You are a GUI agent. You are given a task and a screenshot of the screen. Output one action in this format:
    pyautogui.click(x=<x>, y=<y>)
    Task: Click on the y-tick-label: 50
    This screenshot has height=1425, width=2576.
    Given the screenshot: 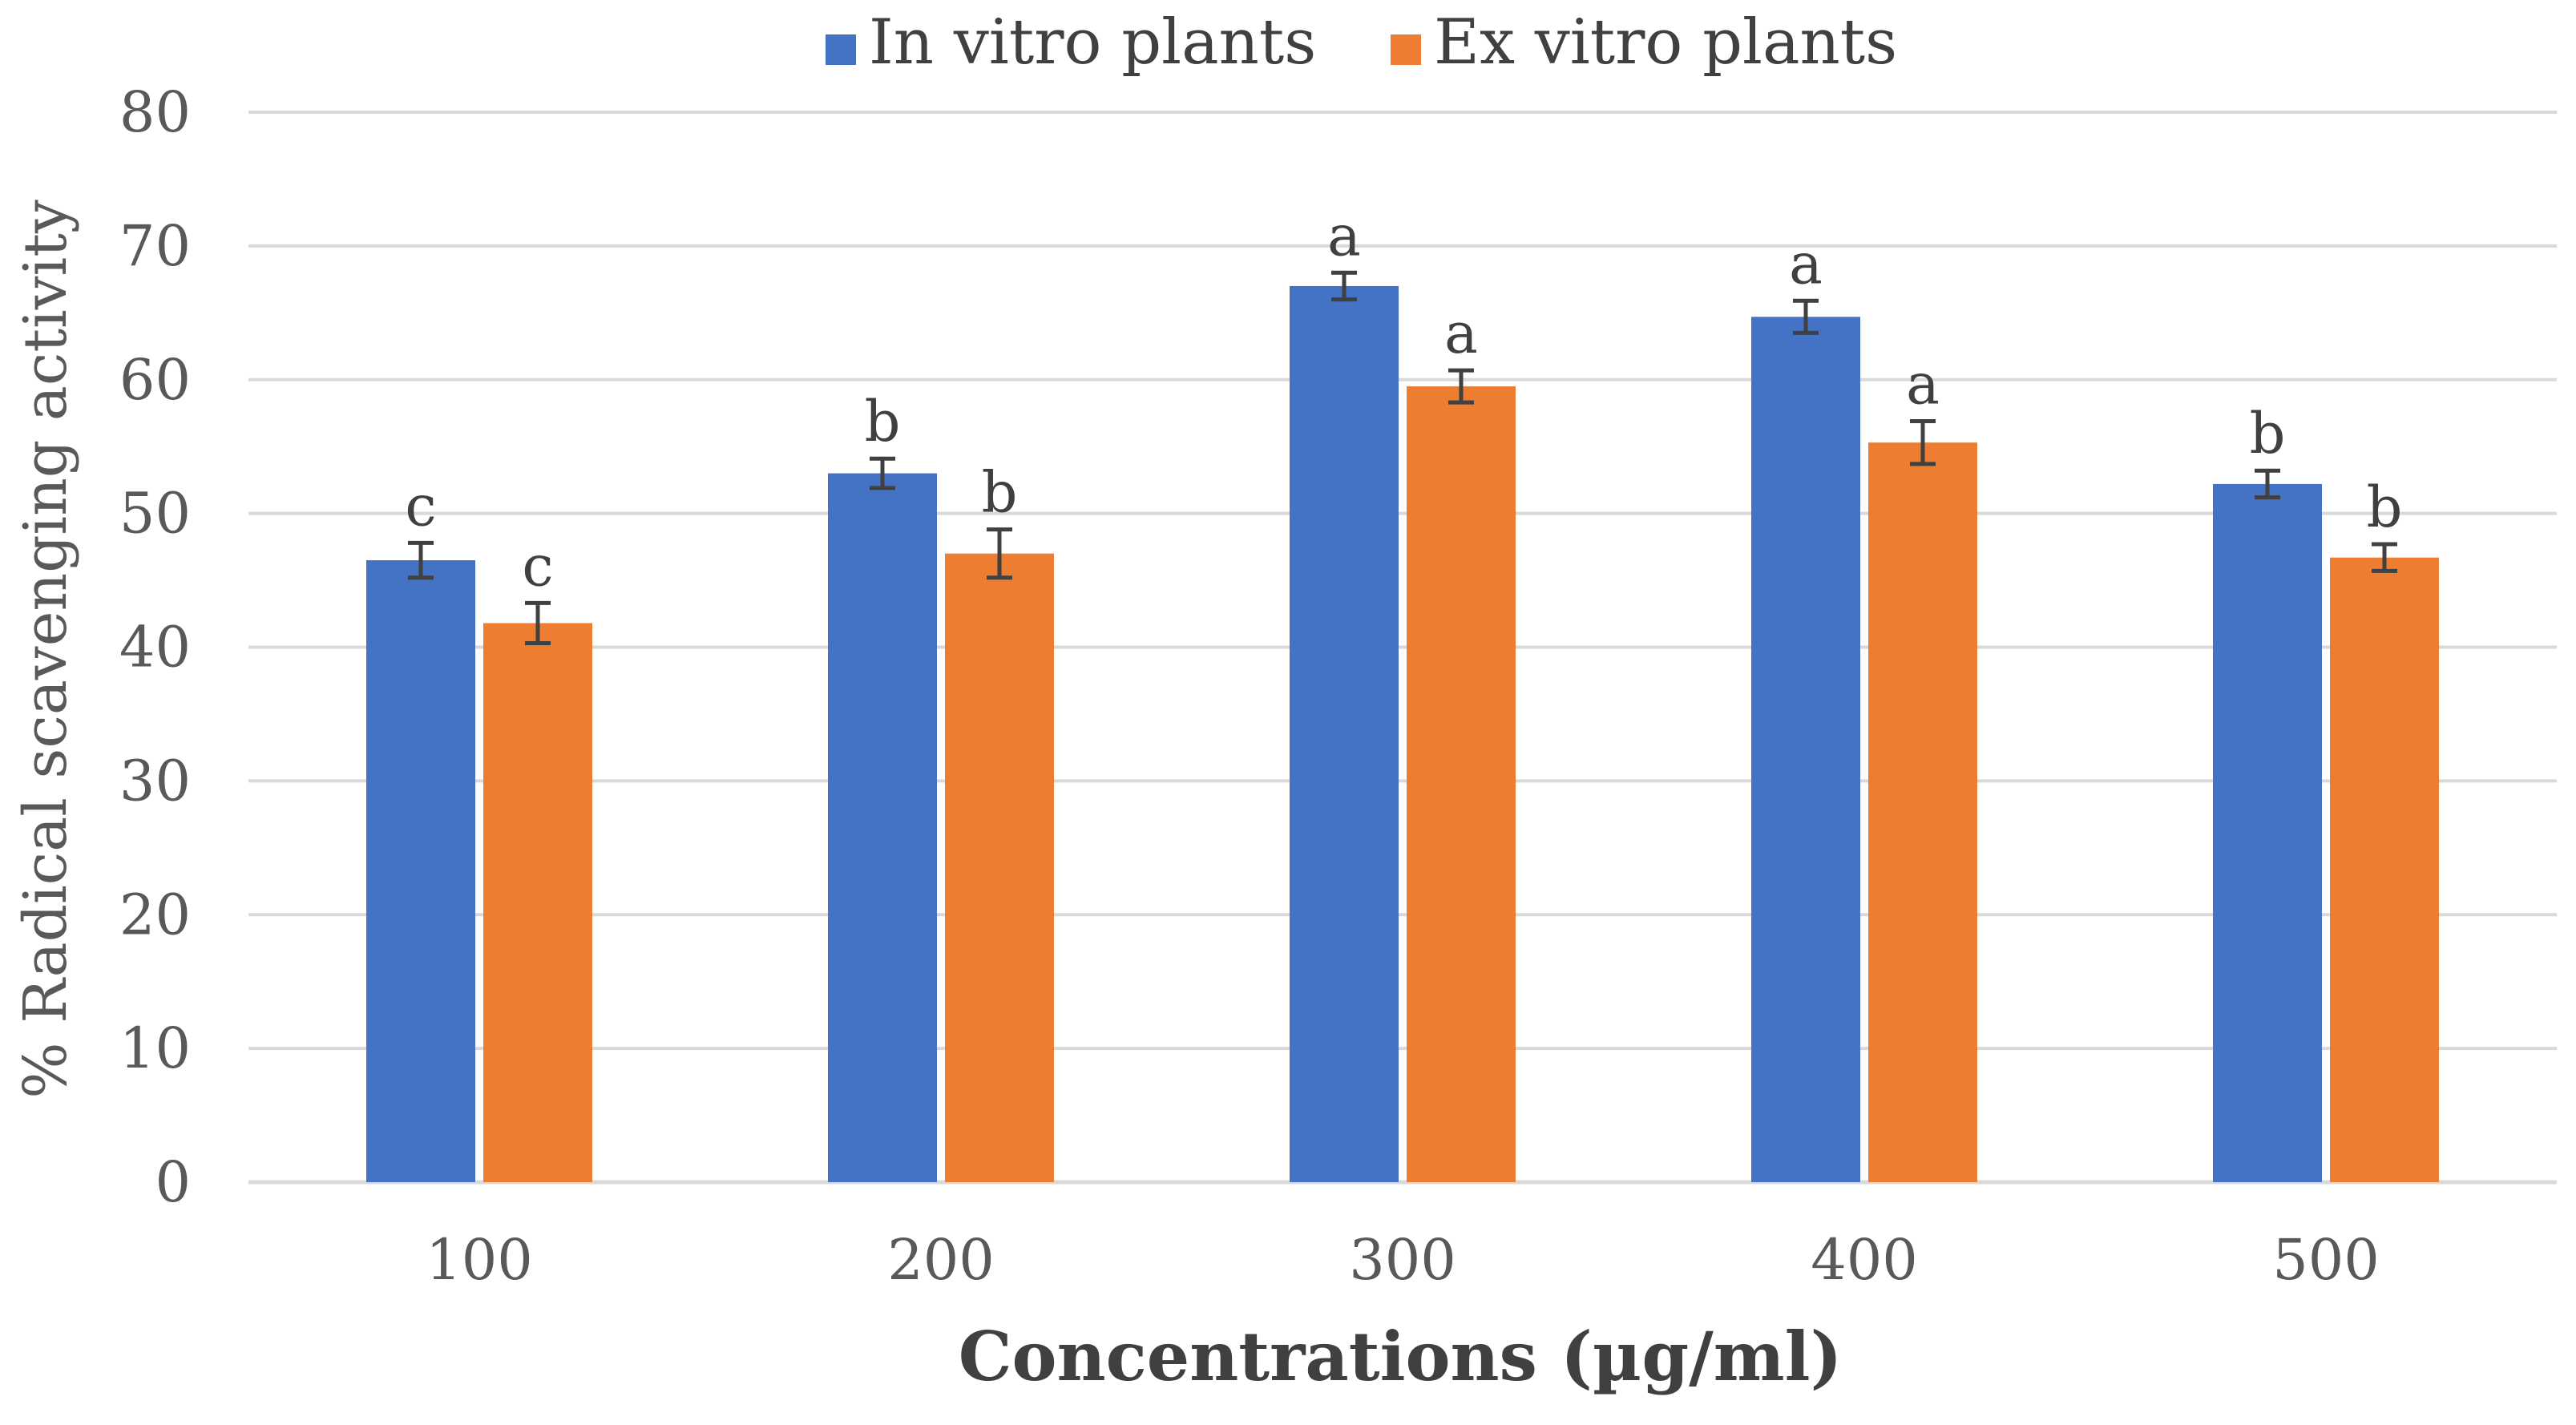 What is the action you would take?
    pyautogui.click(x=155, y=514)
    